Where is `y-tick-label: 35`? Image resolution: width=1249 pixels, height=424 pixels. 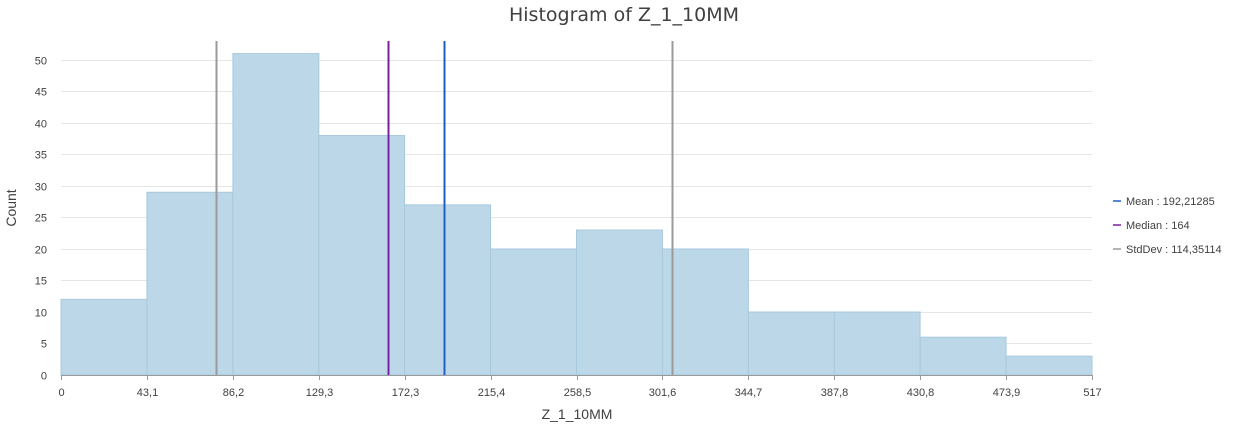 y-tick-label: 35 is located at coordinates (41, 156).